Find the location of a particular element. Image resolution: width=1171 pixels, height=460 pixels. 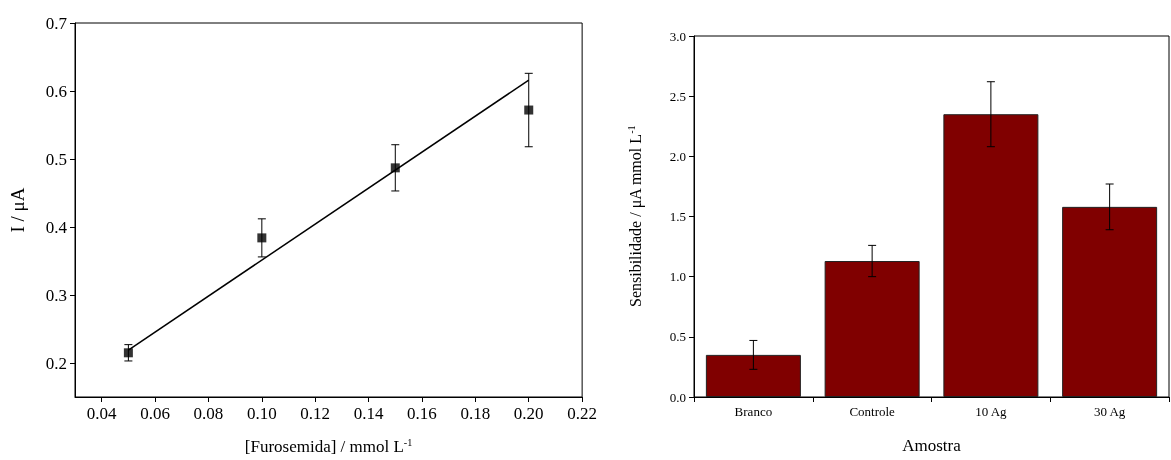

x-tick-label: 0.20 is located at coordinates (528, 413).